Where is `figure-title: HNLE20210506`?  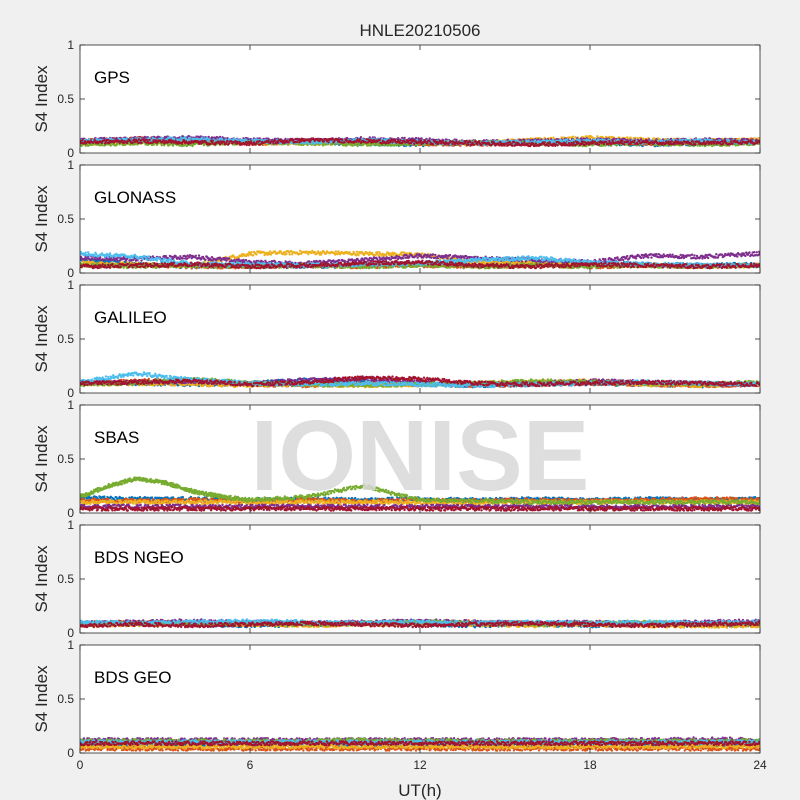
figure-title: HNLE20210506 is located at coordinates (420, 30).